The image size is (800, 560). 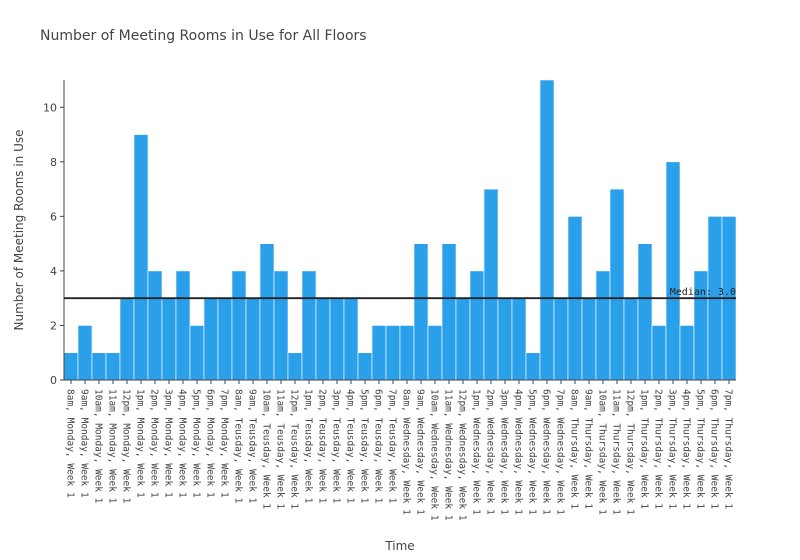 What do you see at coordinates (574, 449) in the screenshot?
I see `x-tick-label: 8am, Thursday, Week 1` at bounding box center [574, 449].